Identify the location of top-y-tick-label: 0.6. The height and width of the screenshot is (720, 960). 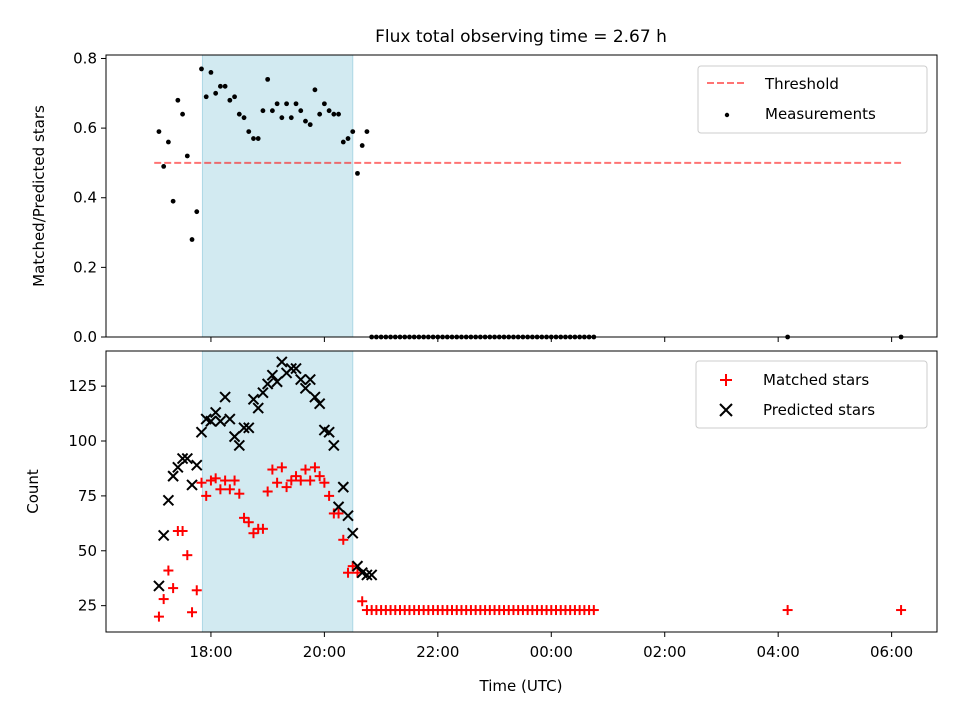
(85, 128).